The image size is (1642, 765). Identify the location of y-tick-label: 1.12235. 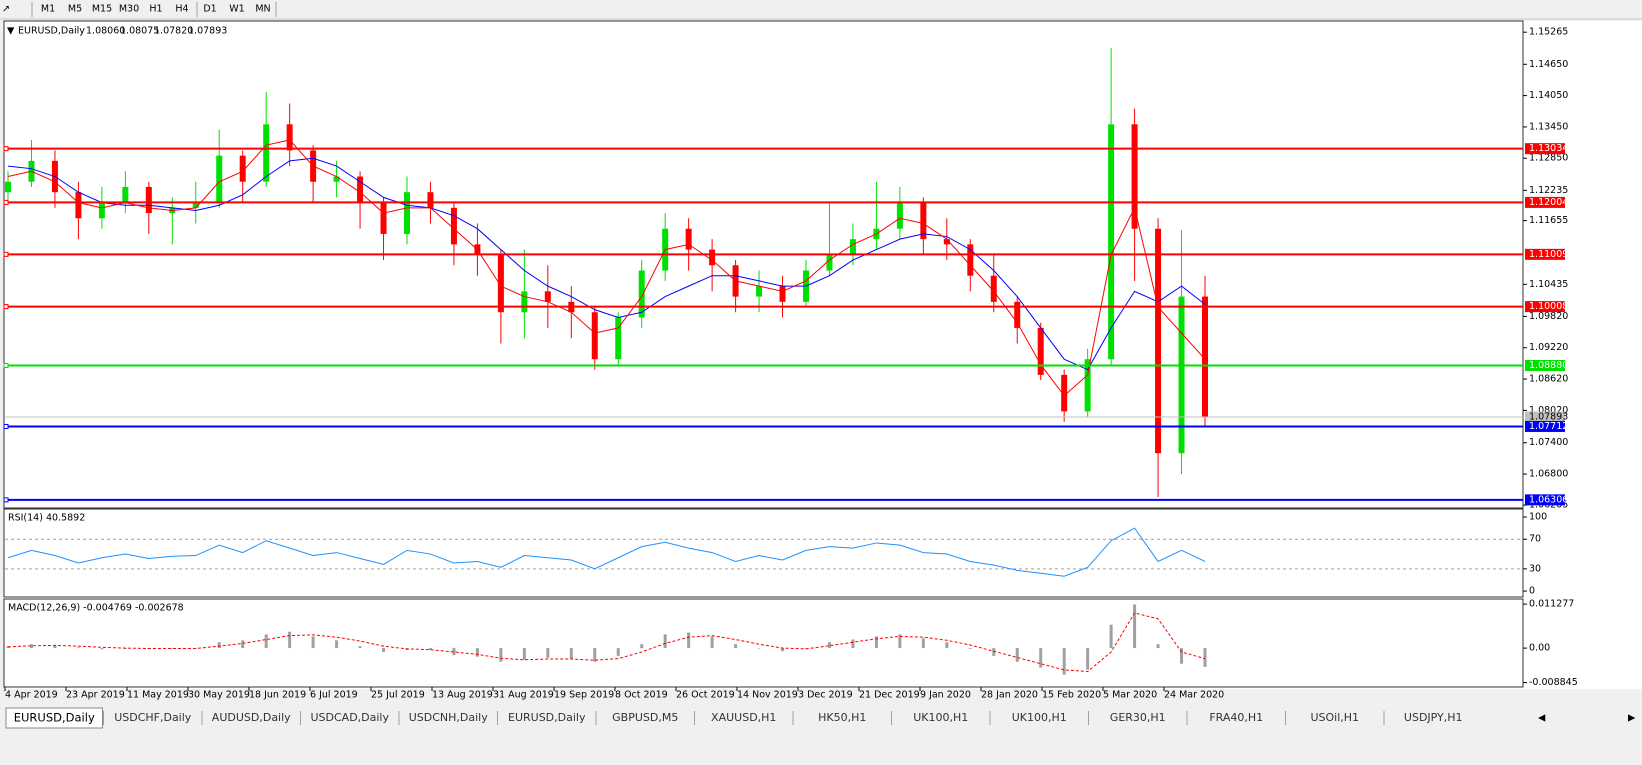
(1548, 190).